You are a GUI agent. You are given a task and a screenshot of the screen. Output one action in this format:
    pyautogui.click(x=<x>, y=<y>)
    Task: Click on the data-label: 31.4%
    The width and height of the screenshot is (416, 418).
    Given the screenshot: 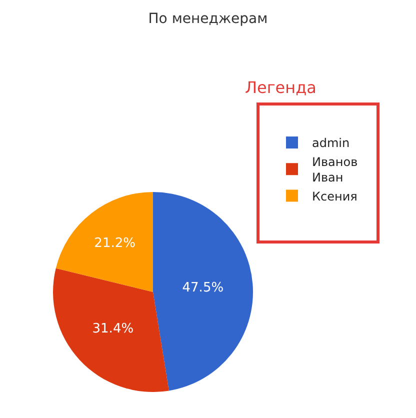 What is the action you would take?
    pyautogui.click(x=113, y=328)
    